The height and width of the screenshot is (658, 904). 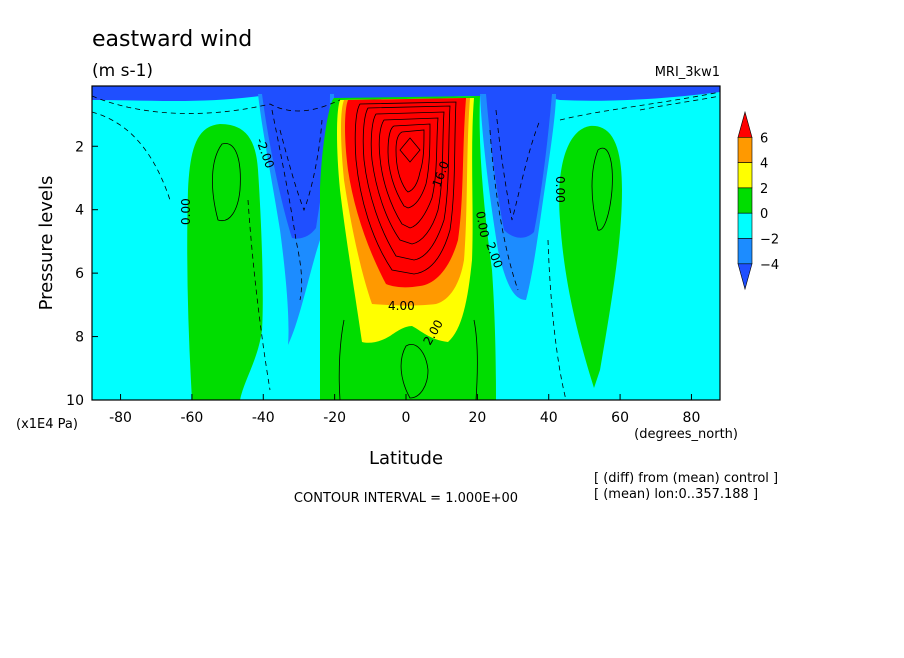 What do you see at coordinates (758, 200) in the screenshot?
I see `colorbar: 6 4 2 0 −2 −4` at bounding box center [758, 200].